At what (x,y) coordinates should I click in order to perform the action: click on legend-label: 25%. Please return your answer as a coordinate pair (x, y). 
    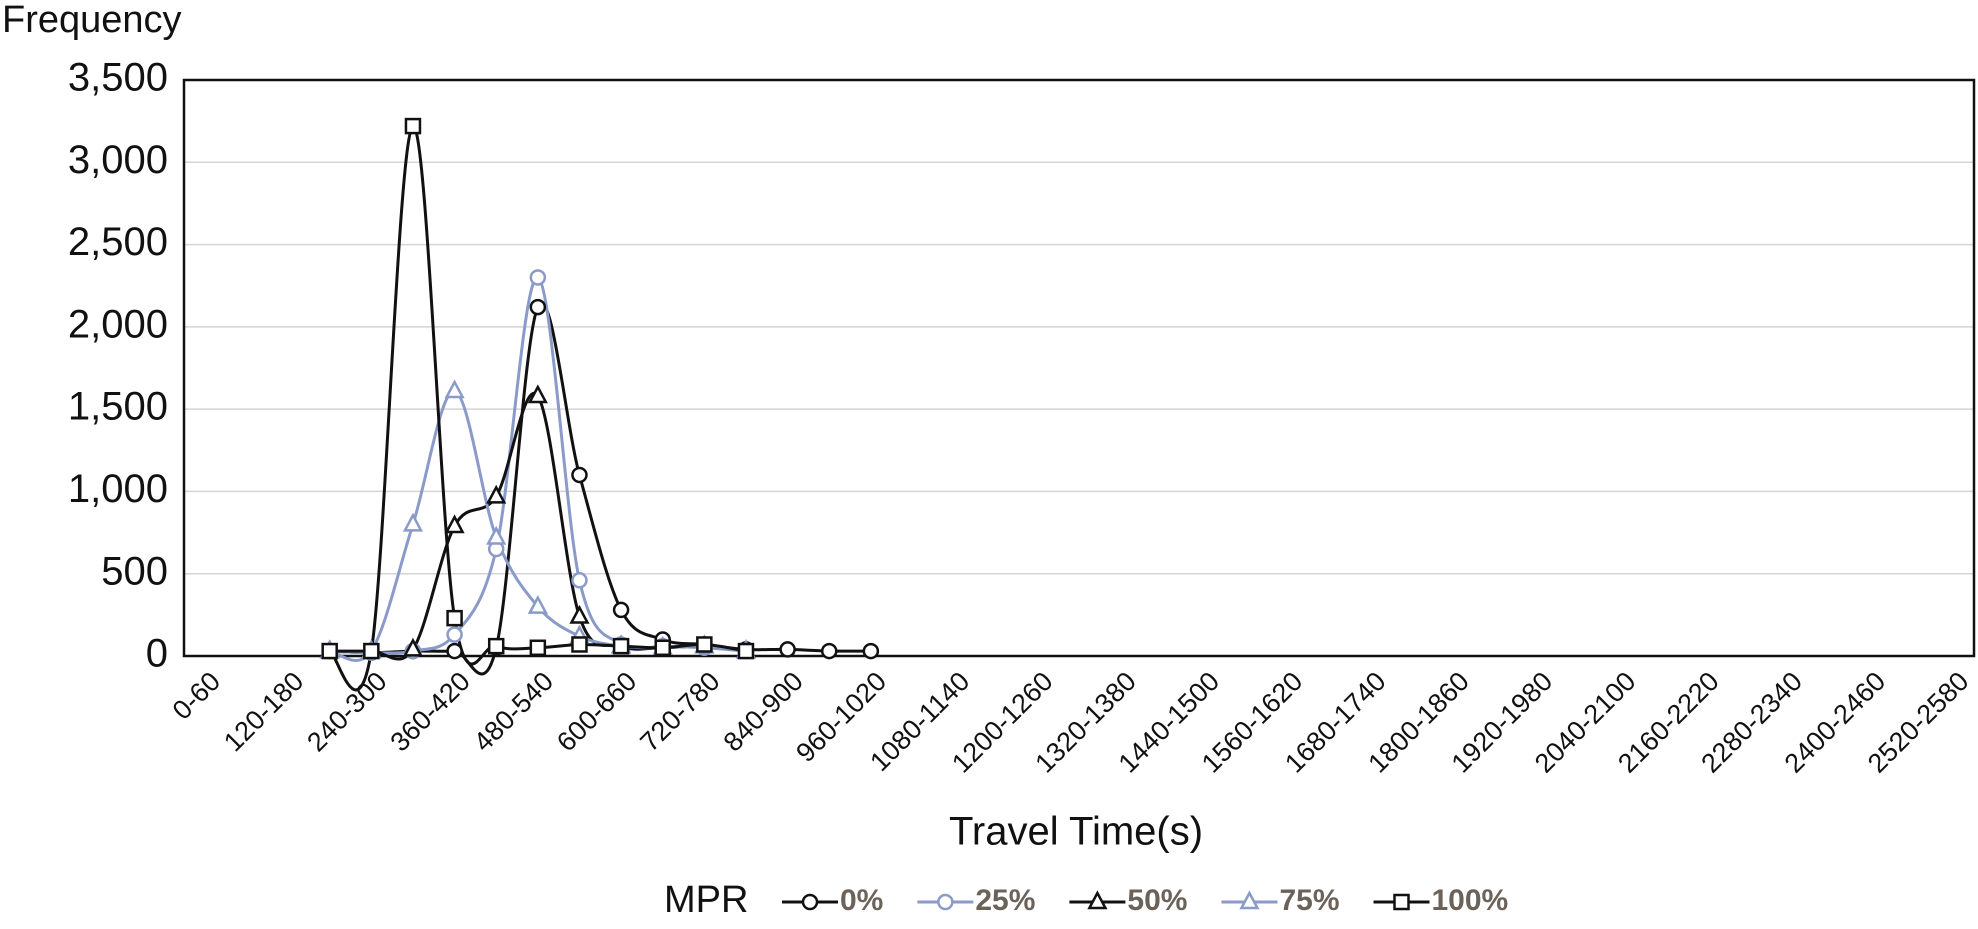
    Looking at the image, I should click on (1005, 900).